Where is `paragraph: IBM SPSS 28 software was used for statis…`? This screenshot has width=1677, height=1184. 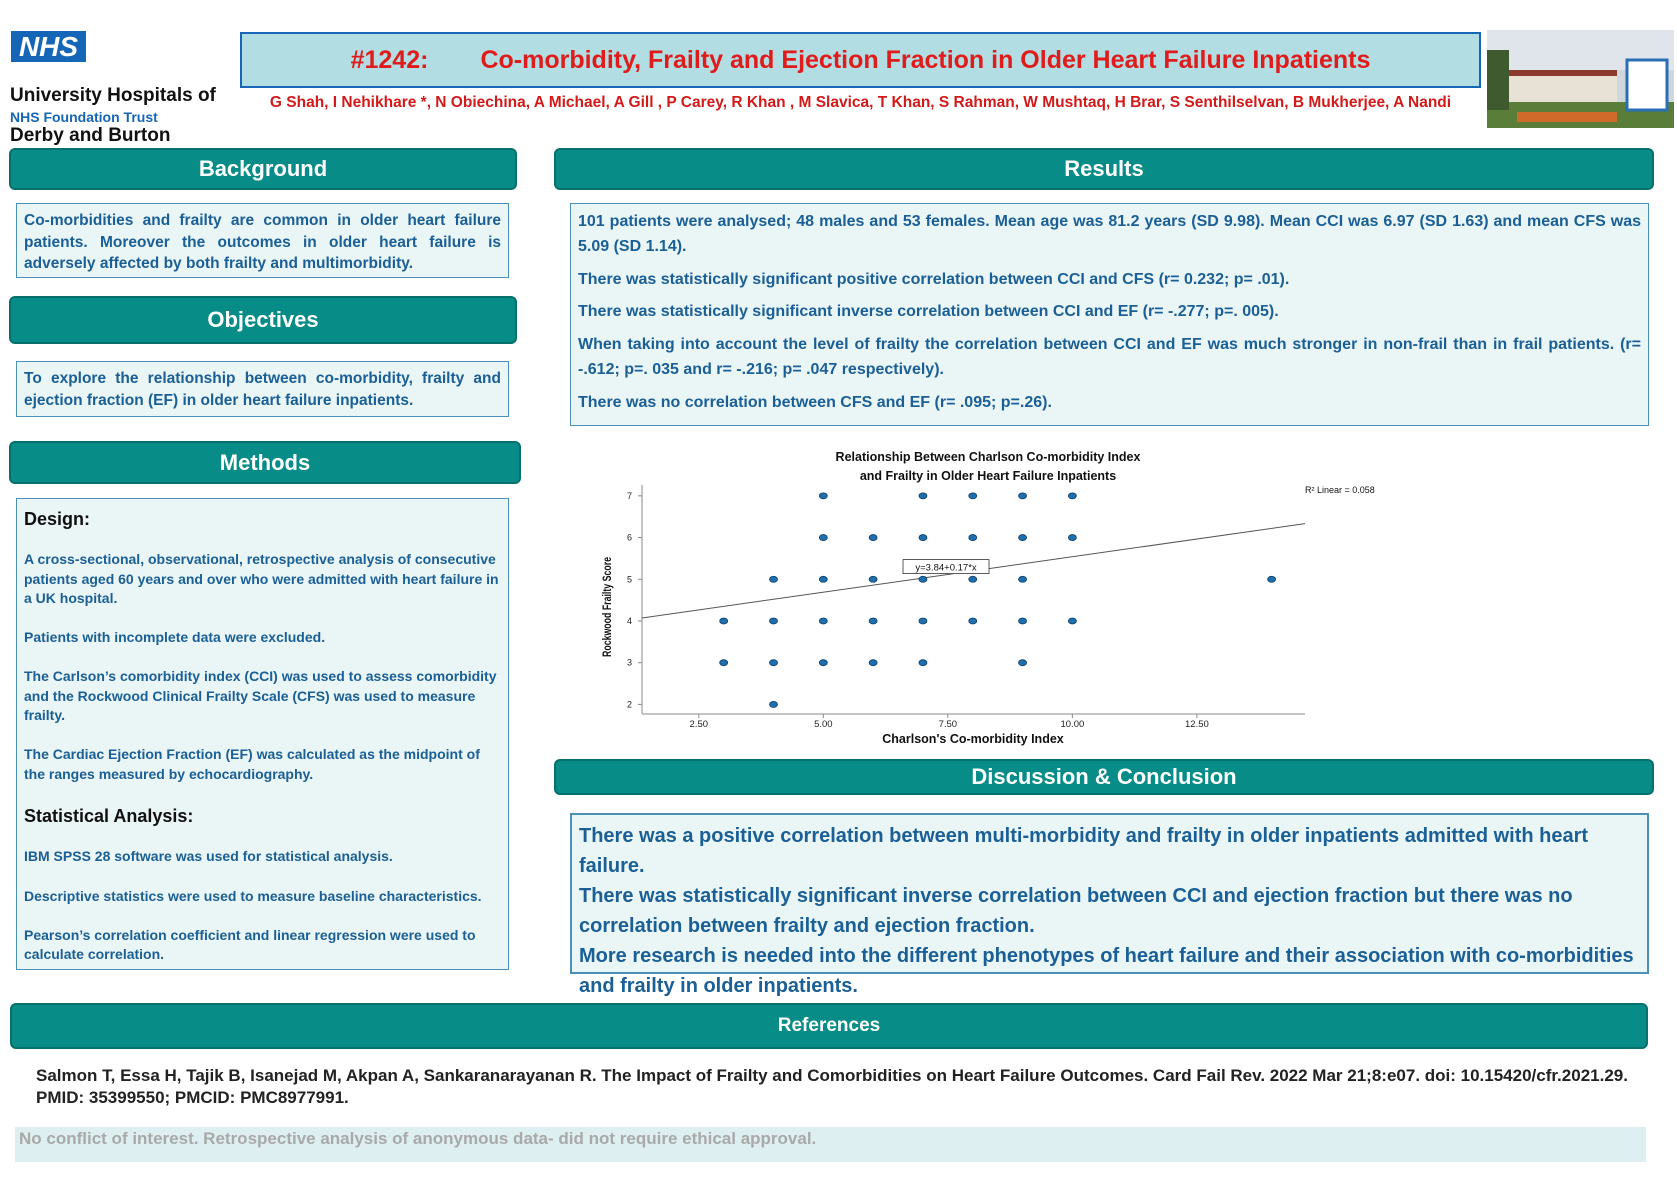
paragraph: IBM SPSS 28 software was used for statis… is located at coordinates (208, 856).